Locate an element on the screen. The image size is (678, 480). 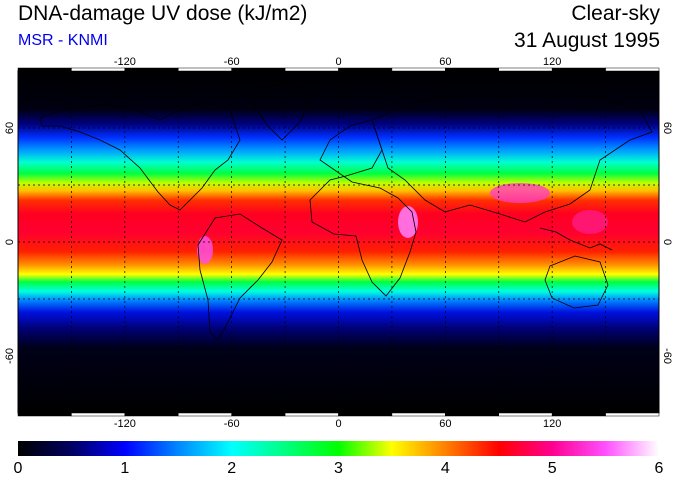
latitude-tick-label-right: -60 is located at coordinates (667, 356).